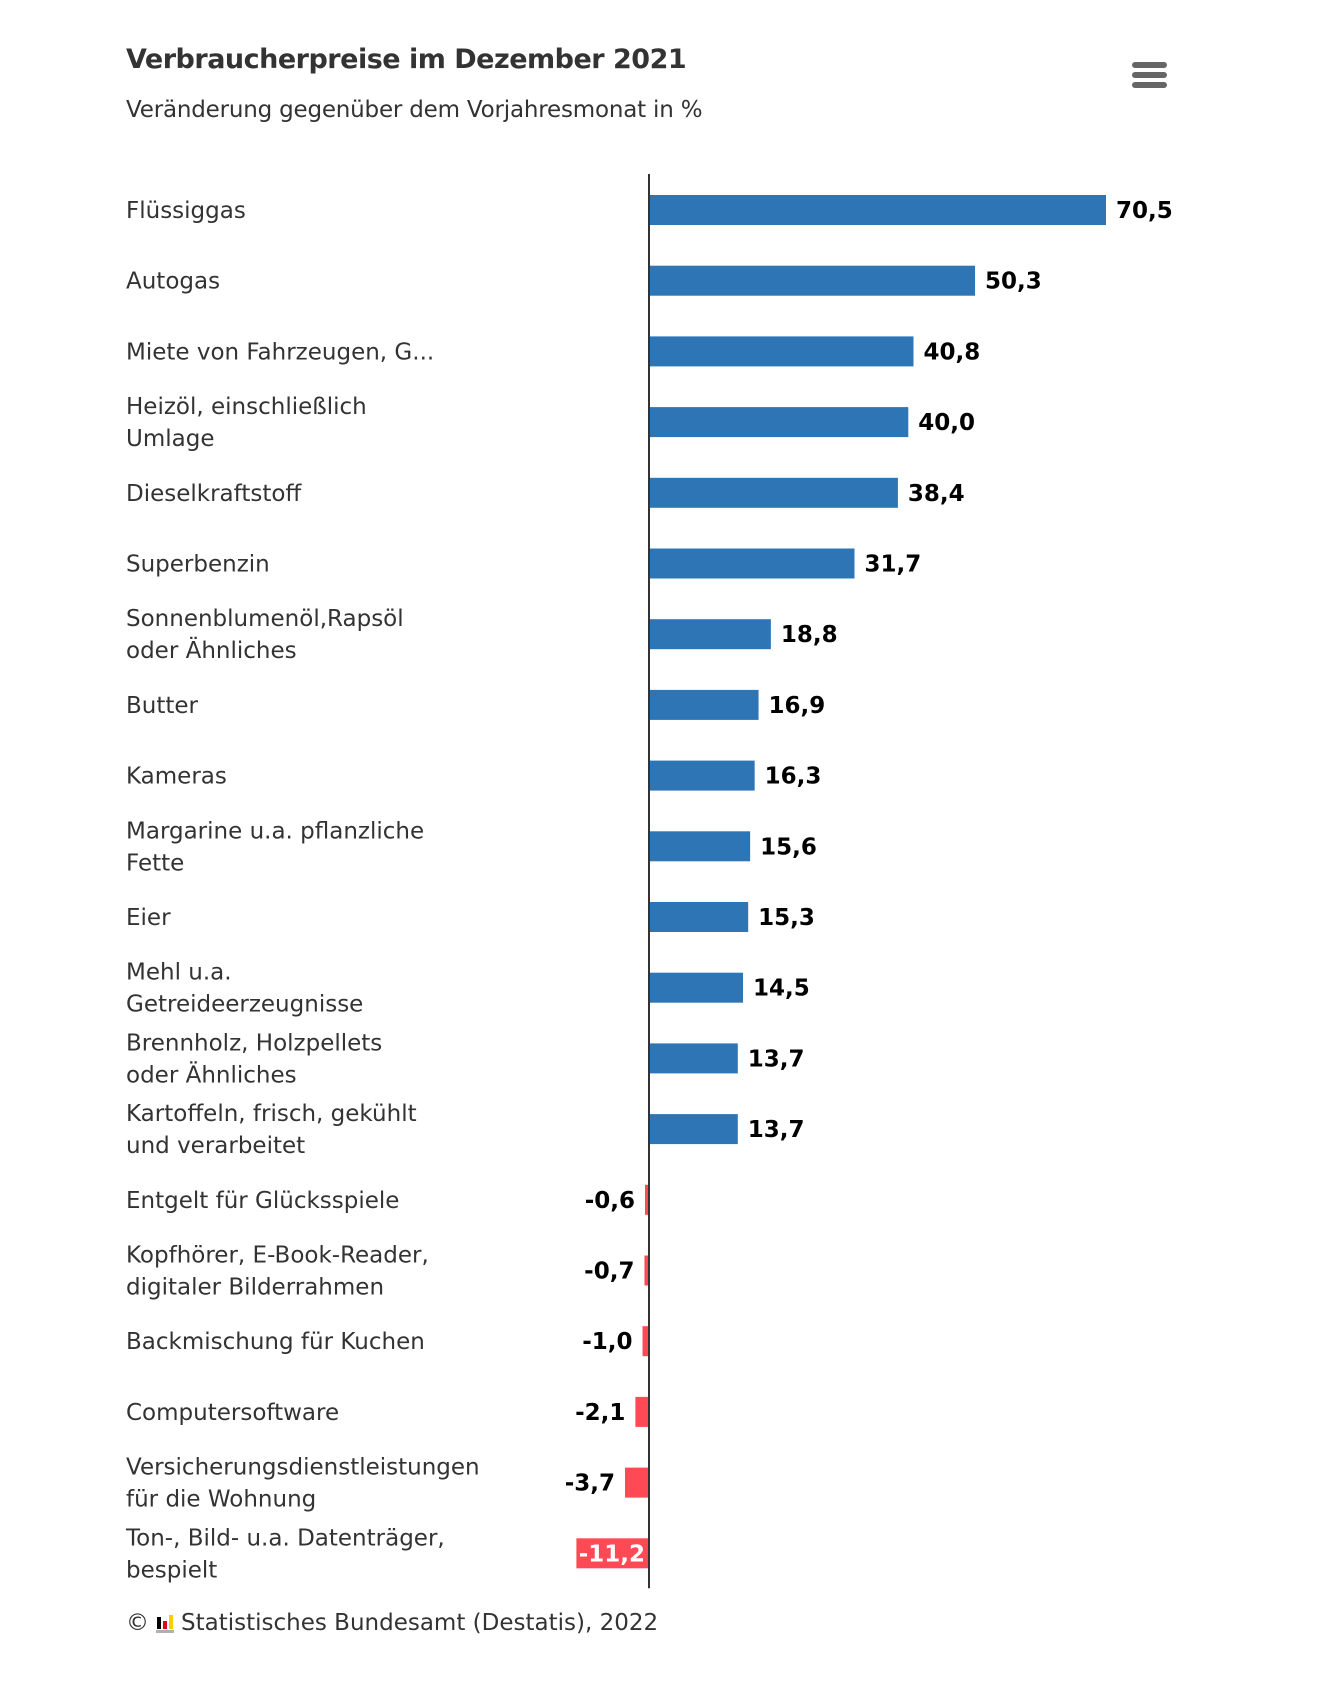  I want to click on value-label: 70,5, so click(1144, 211).